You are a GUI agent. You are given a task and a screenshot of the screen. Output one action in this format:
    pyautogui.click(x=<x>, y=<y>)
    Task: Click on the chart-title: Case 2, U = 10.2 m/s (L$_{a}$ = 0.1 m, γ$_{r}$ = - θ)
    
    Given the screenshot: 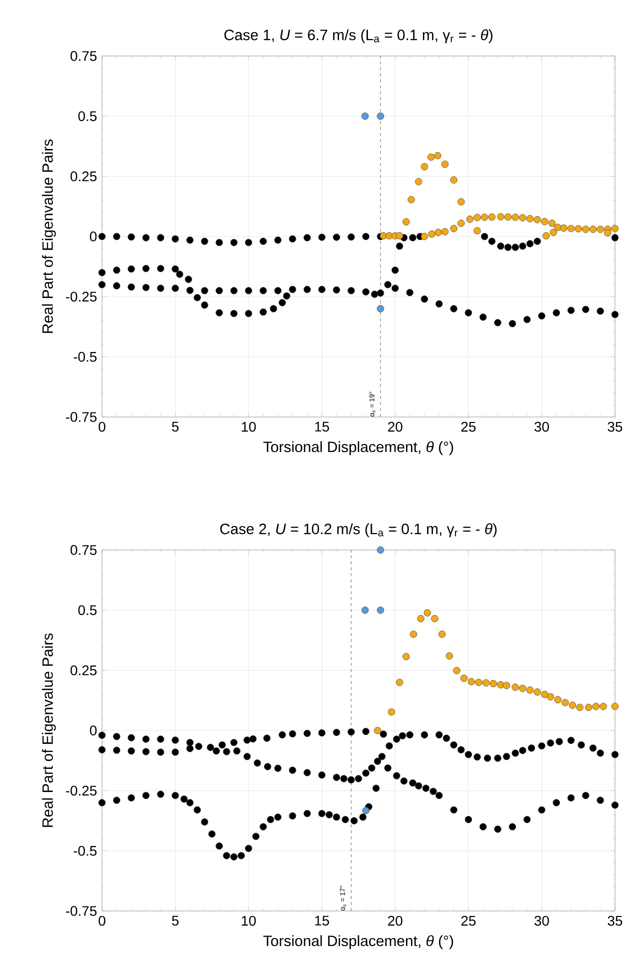 What is the action you would take?
    pyautogui.click(x=358, y=530)
    